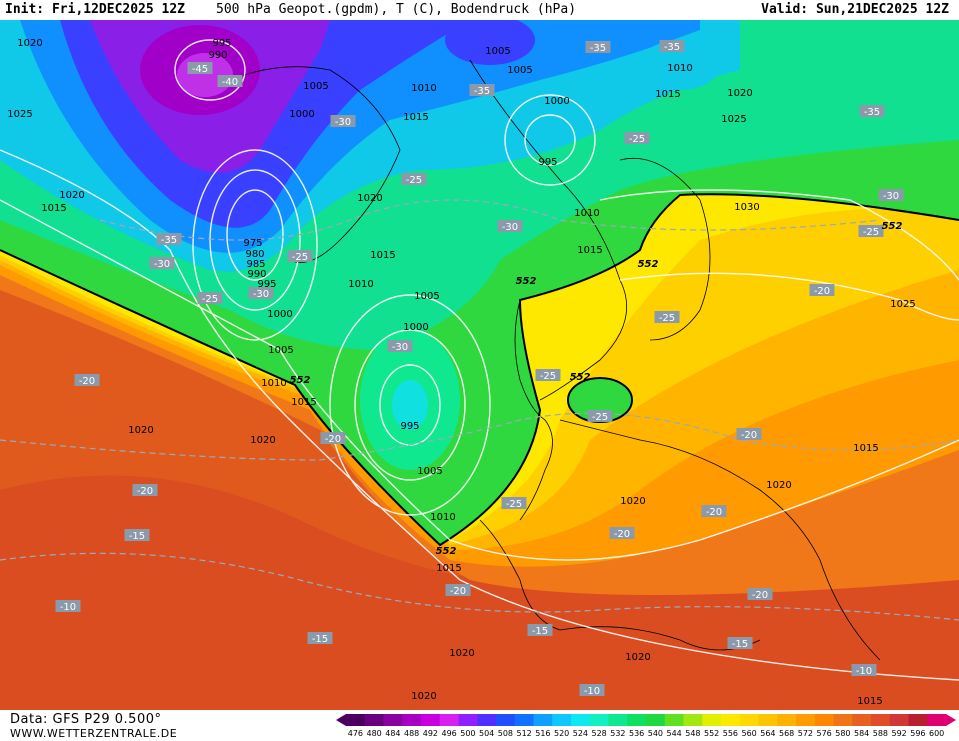 The image size is (959, 741). What do you see at coordinates (341, 720) in the screenshot?
I see `legend-min-arrow` at bounding box center [341, 720].